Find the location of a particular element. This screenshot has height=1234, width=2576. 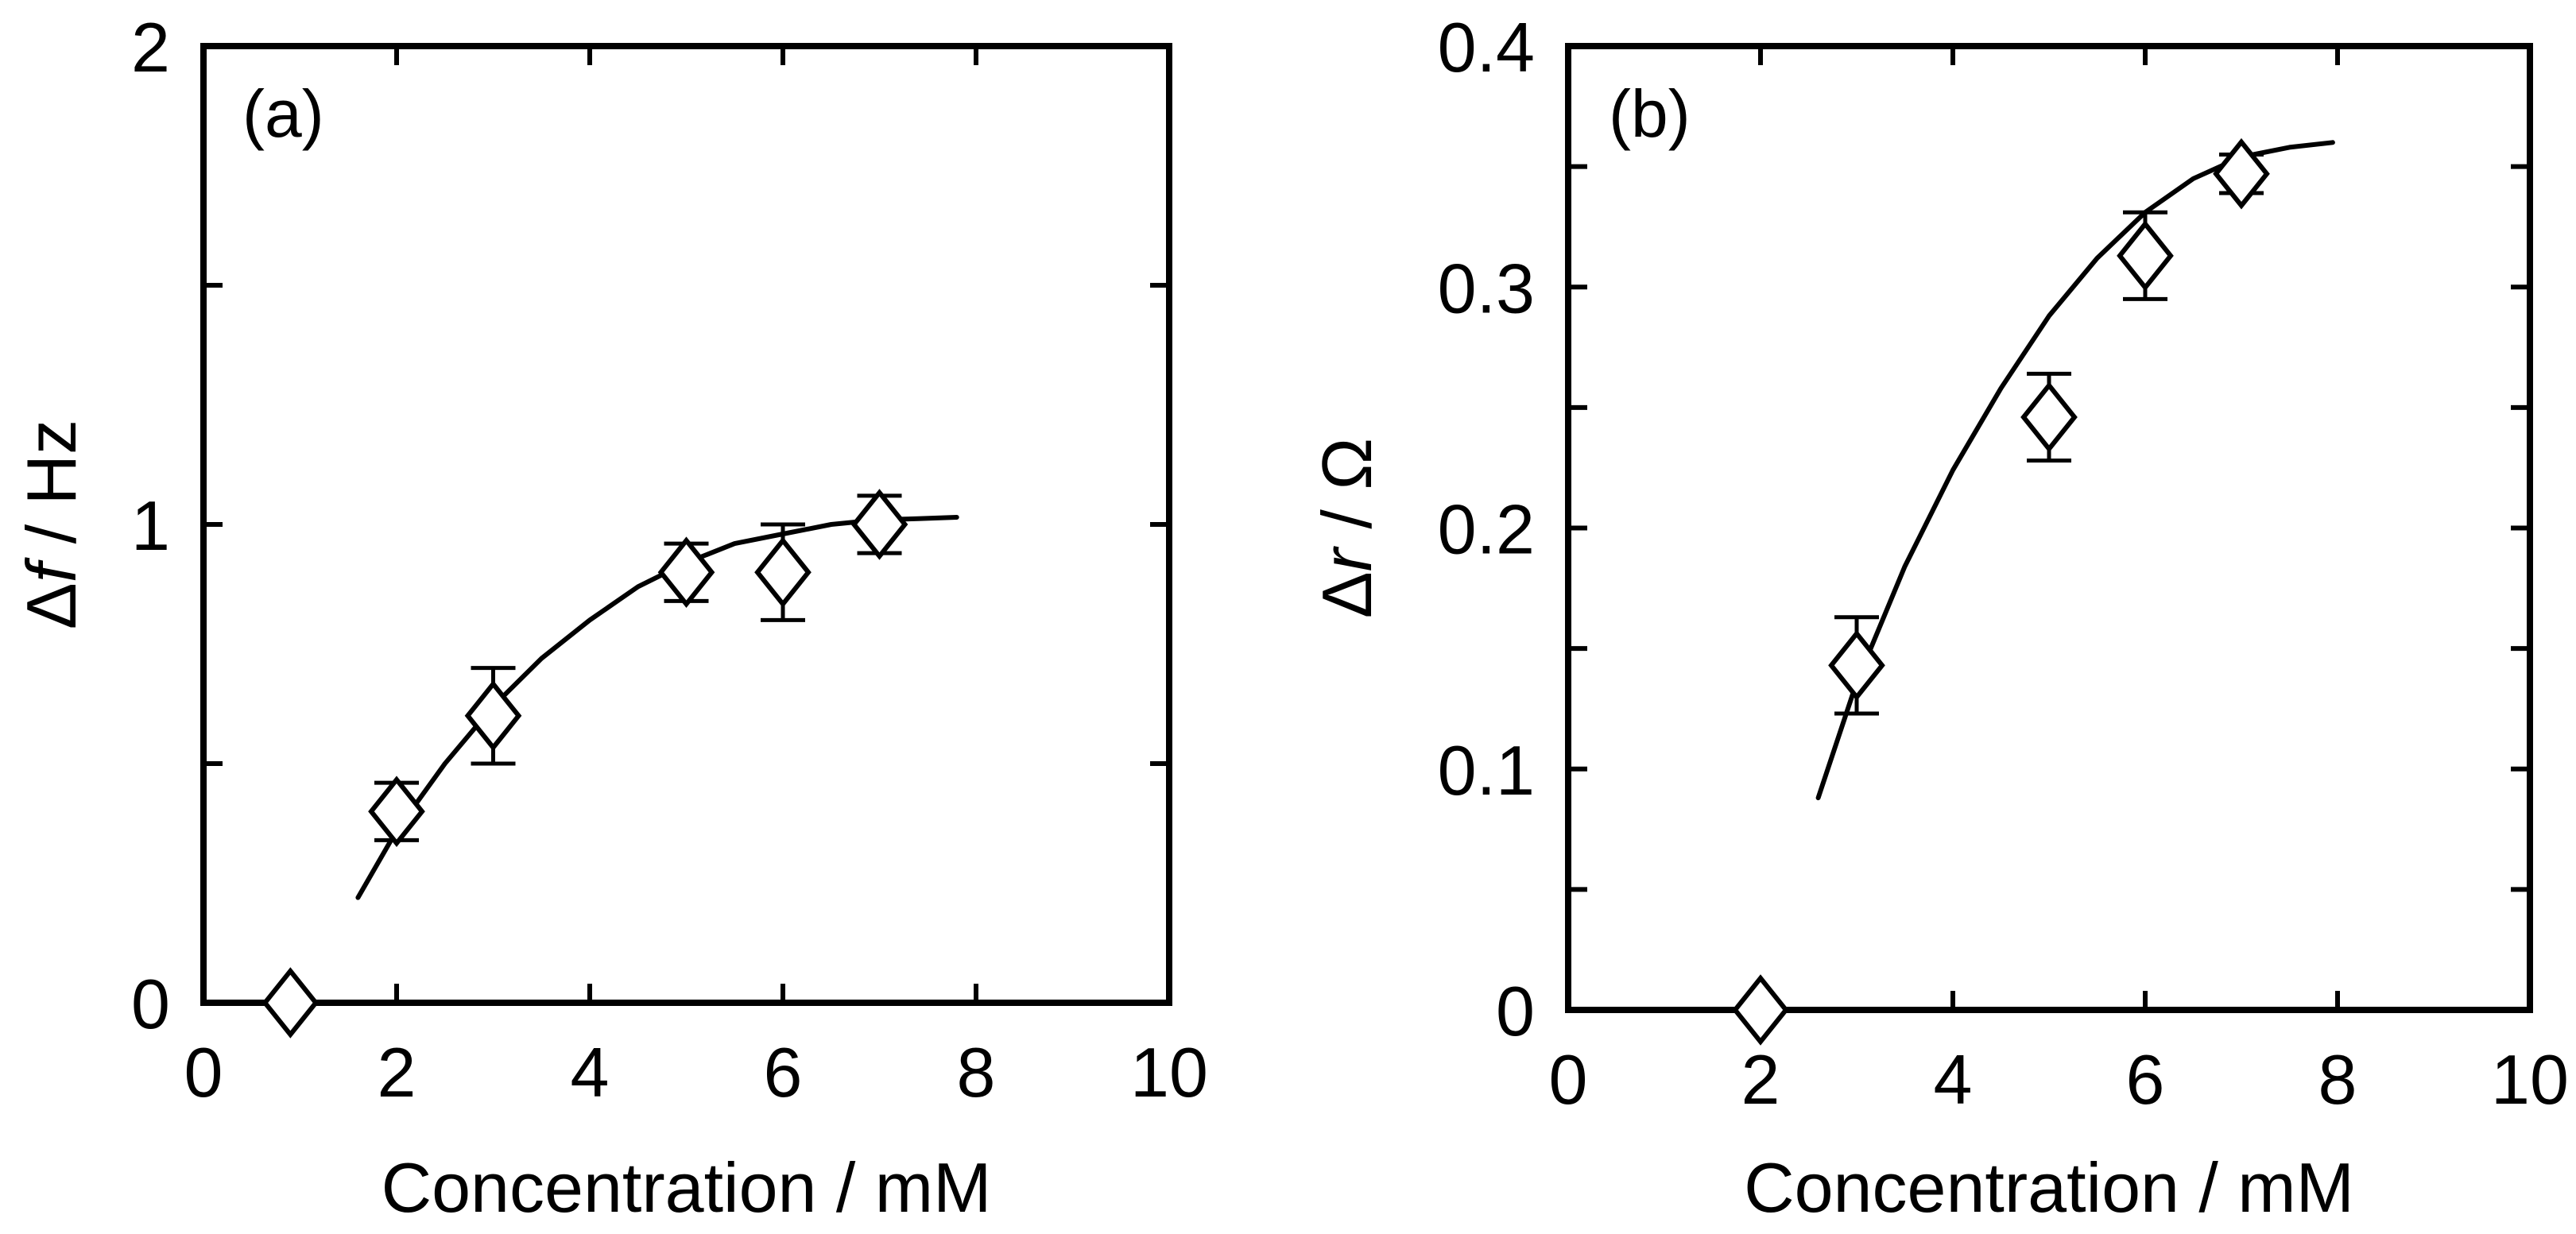

y-axis-variable: r is located at coordinates (1346, 558).